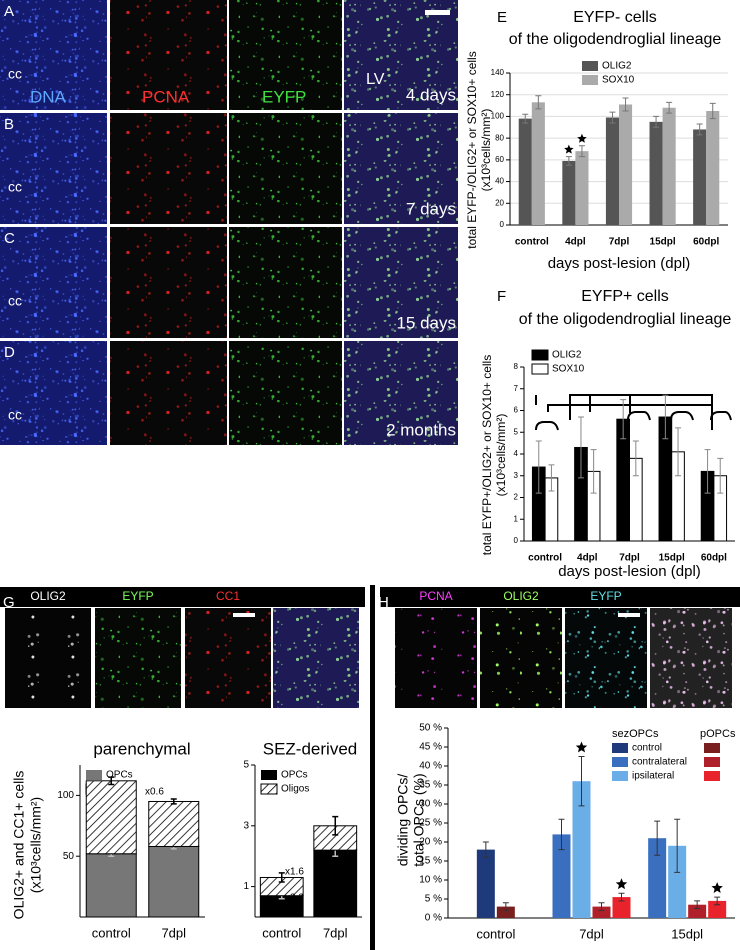 Image resolution: width=740 pixels, height=950 pixels. Describe the element at coordinates (433, 899) in the screenshot. I see `y-tick-label: 5 %` at that location.